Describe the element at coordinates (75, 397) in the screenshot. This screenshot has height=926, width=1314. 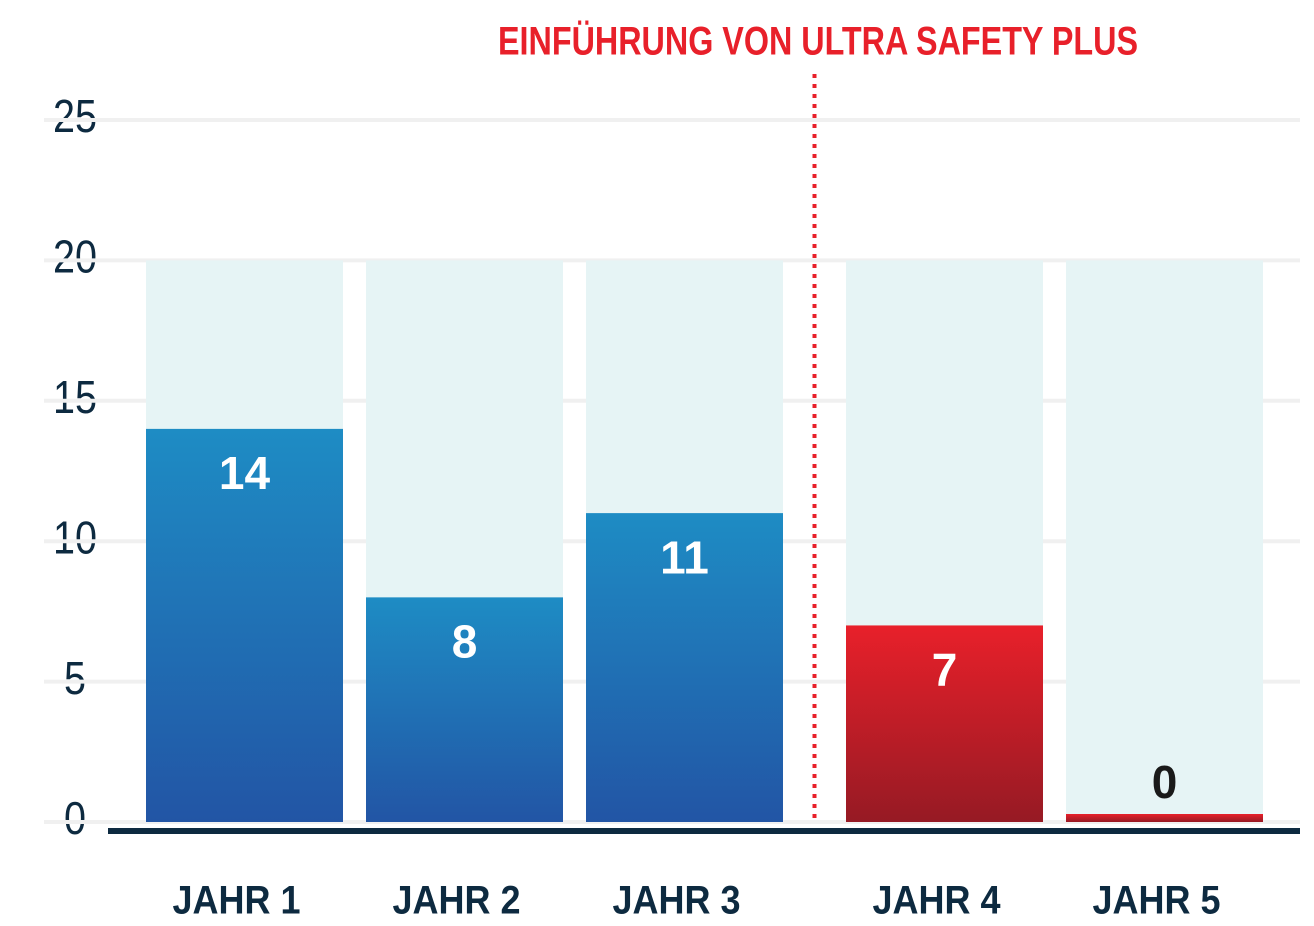
I see `y-tick-label: 15` at that location.